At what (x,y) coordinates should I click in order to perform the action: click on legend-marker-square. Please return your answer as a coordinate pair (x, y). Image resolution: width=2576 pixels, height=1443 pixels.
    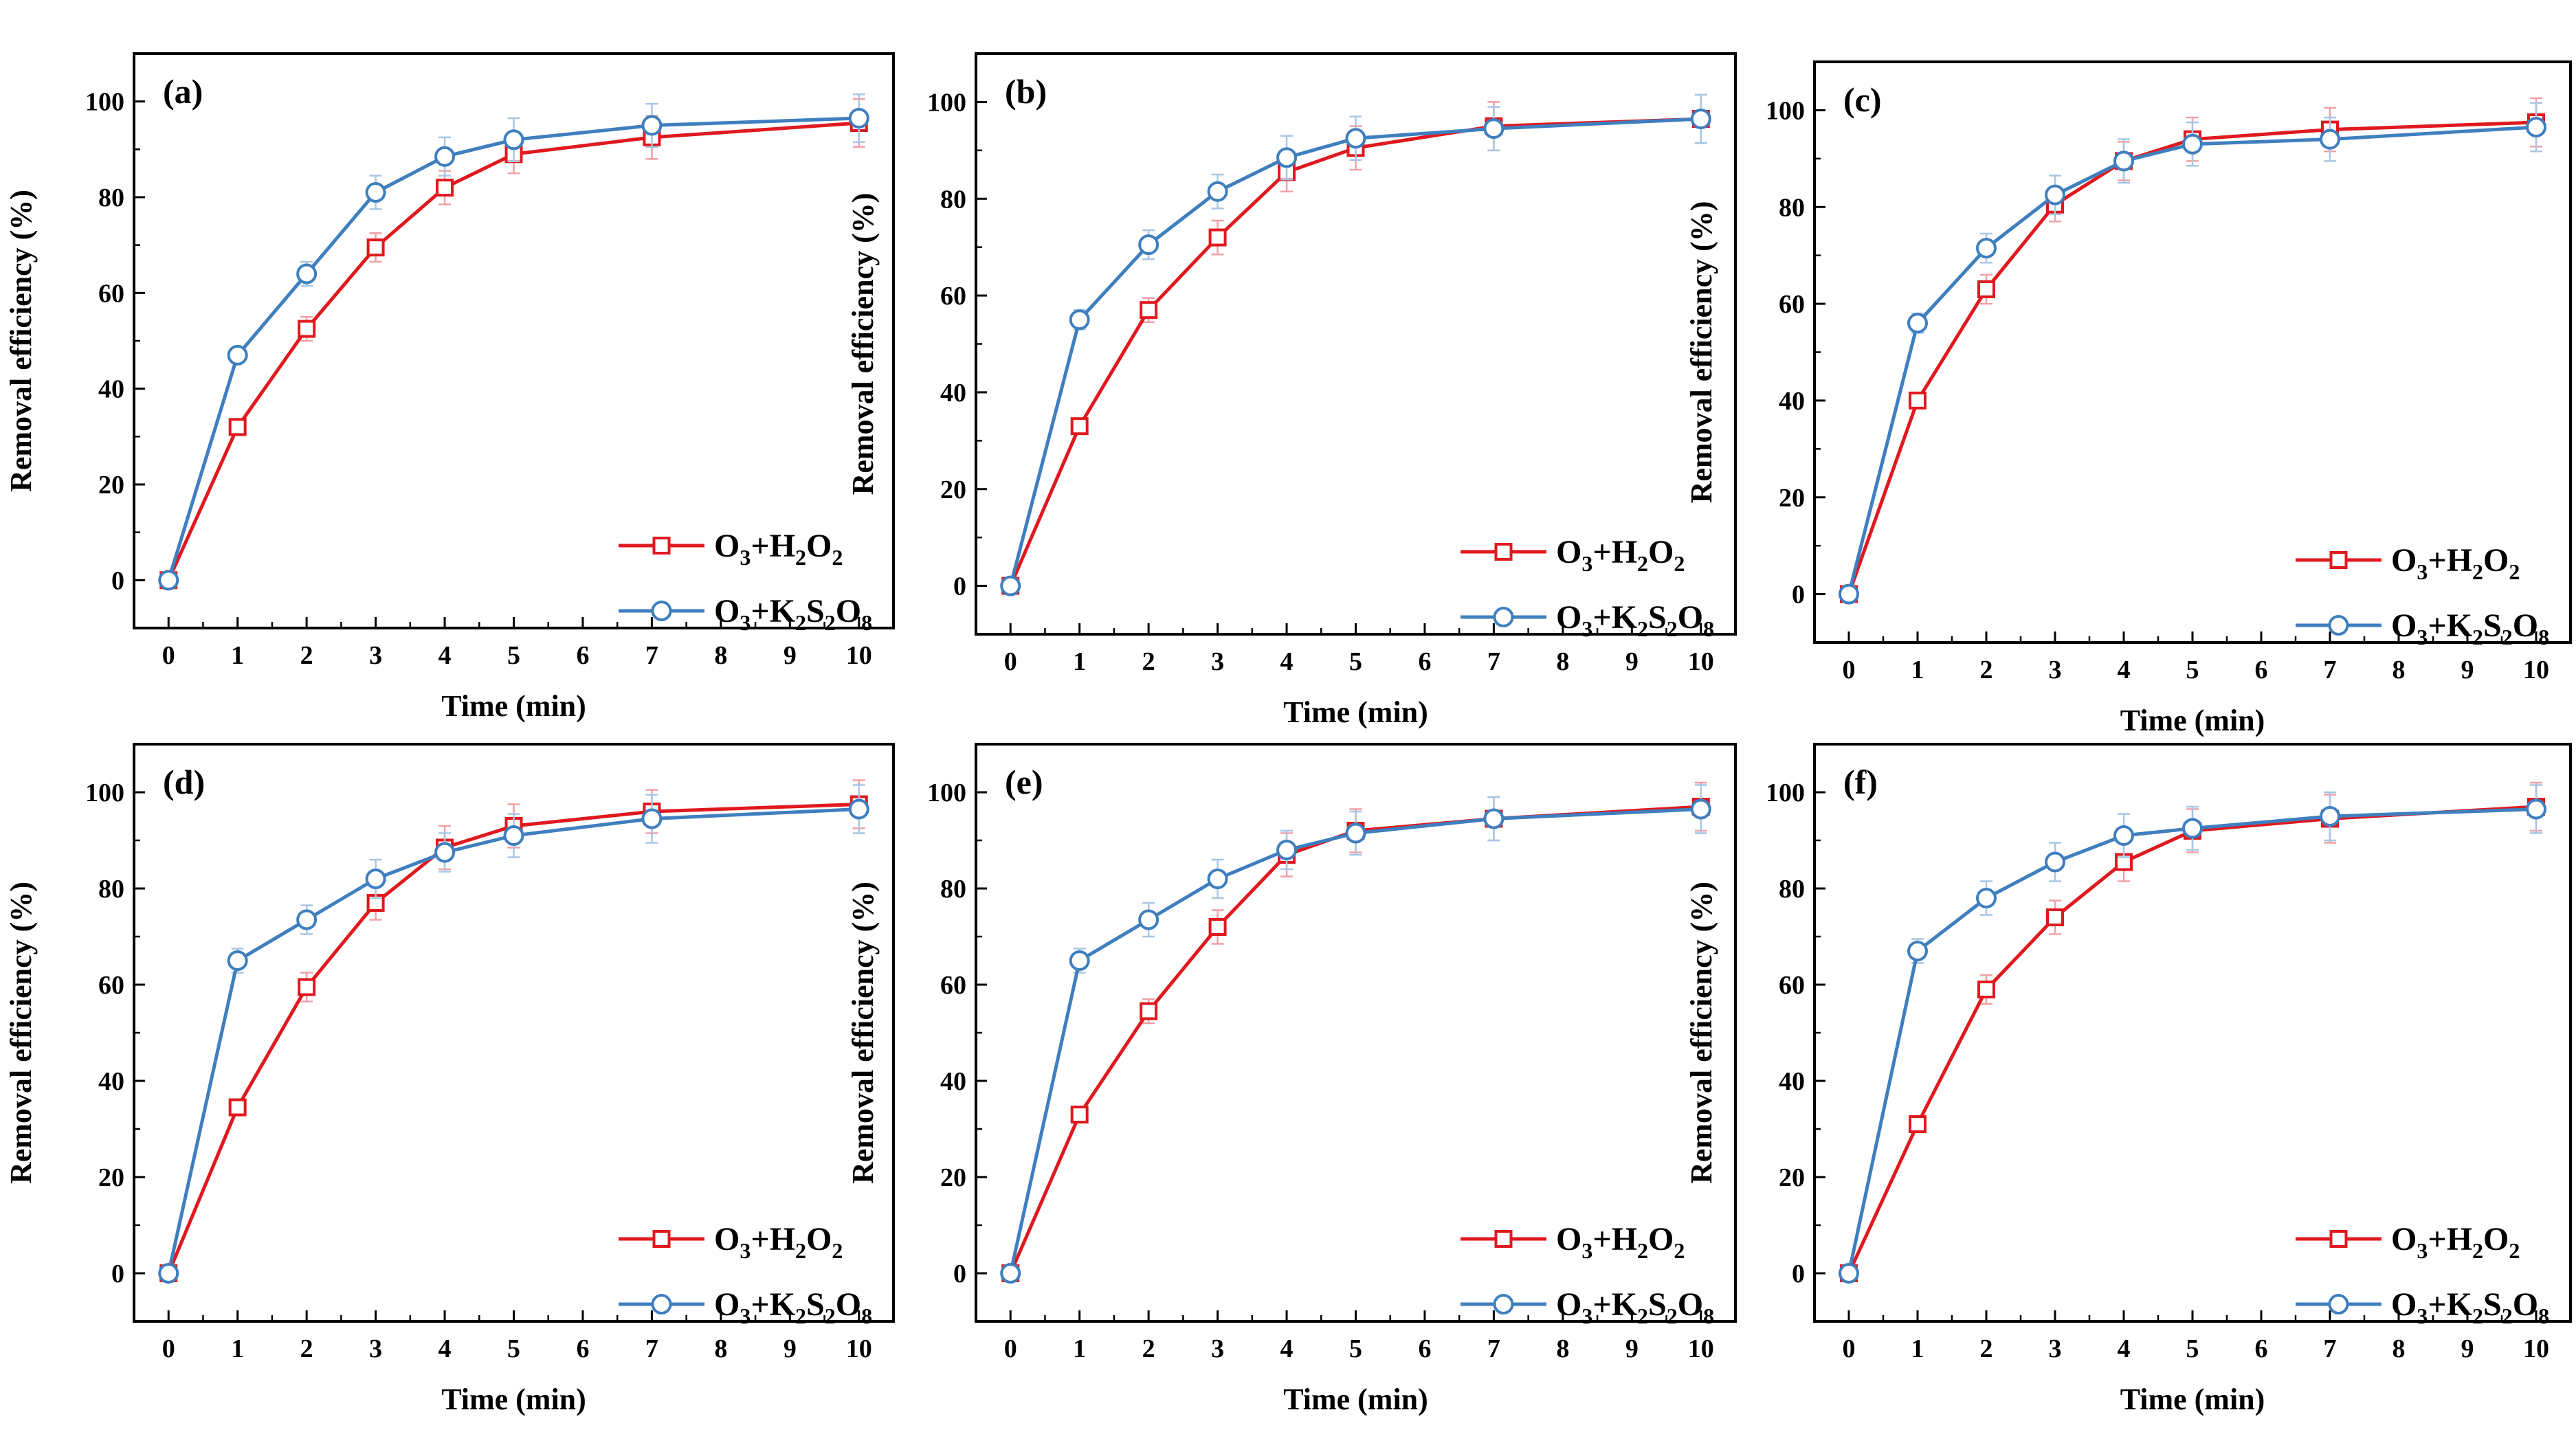
    Looking at the image, I should click on (2338, 560).